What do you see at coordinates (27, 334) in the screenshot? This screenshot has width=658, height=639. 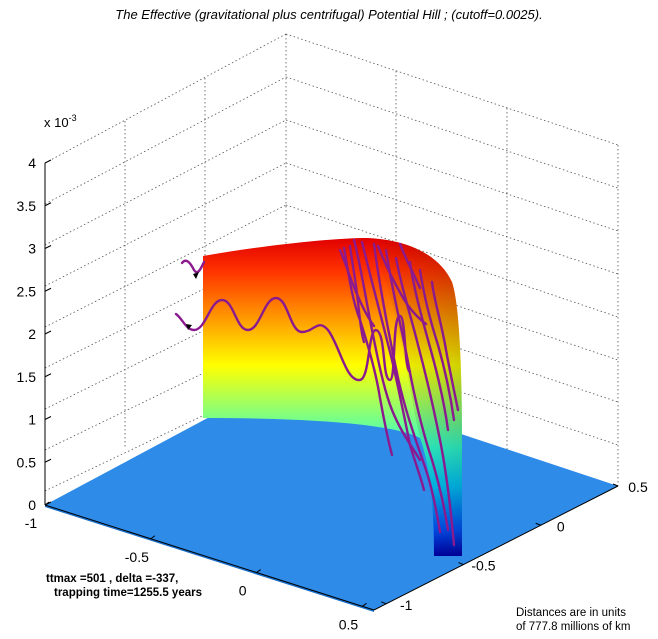 I see `z-axis-tick-labels: 0 0.5 1 1.5 2 2.5 3 3.5 4` at bounding box center [27, 334].